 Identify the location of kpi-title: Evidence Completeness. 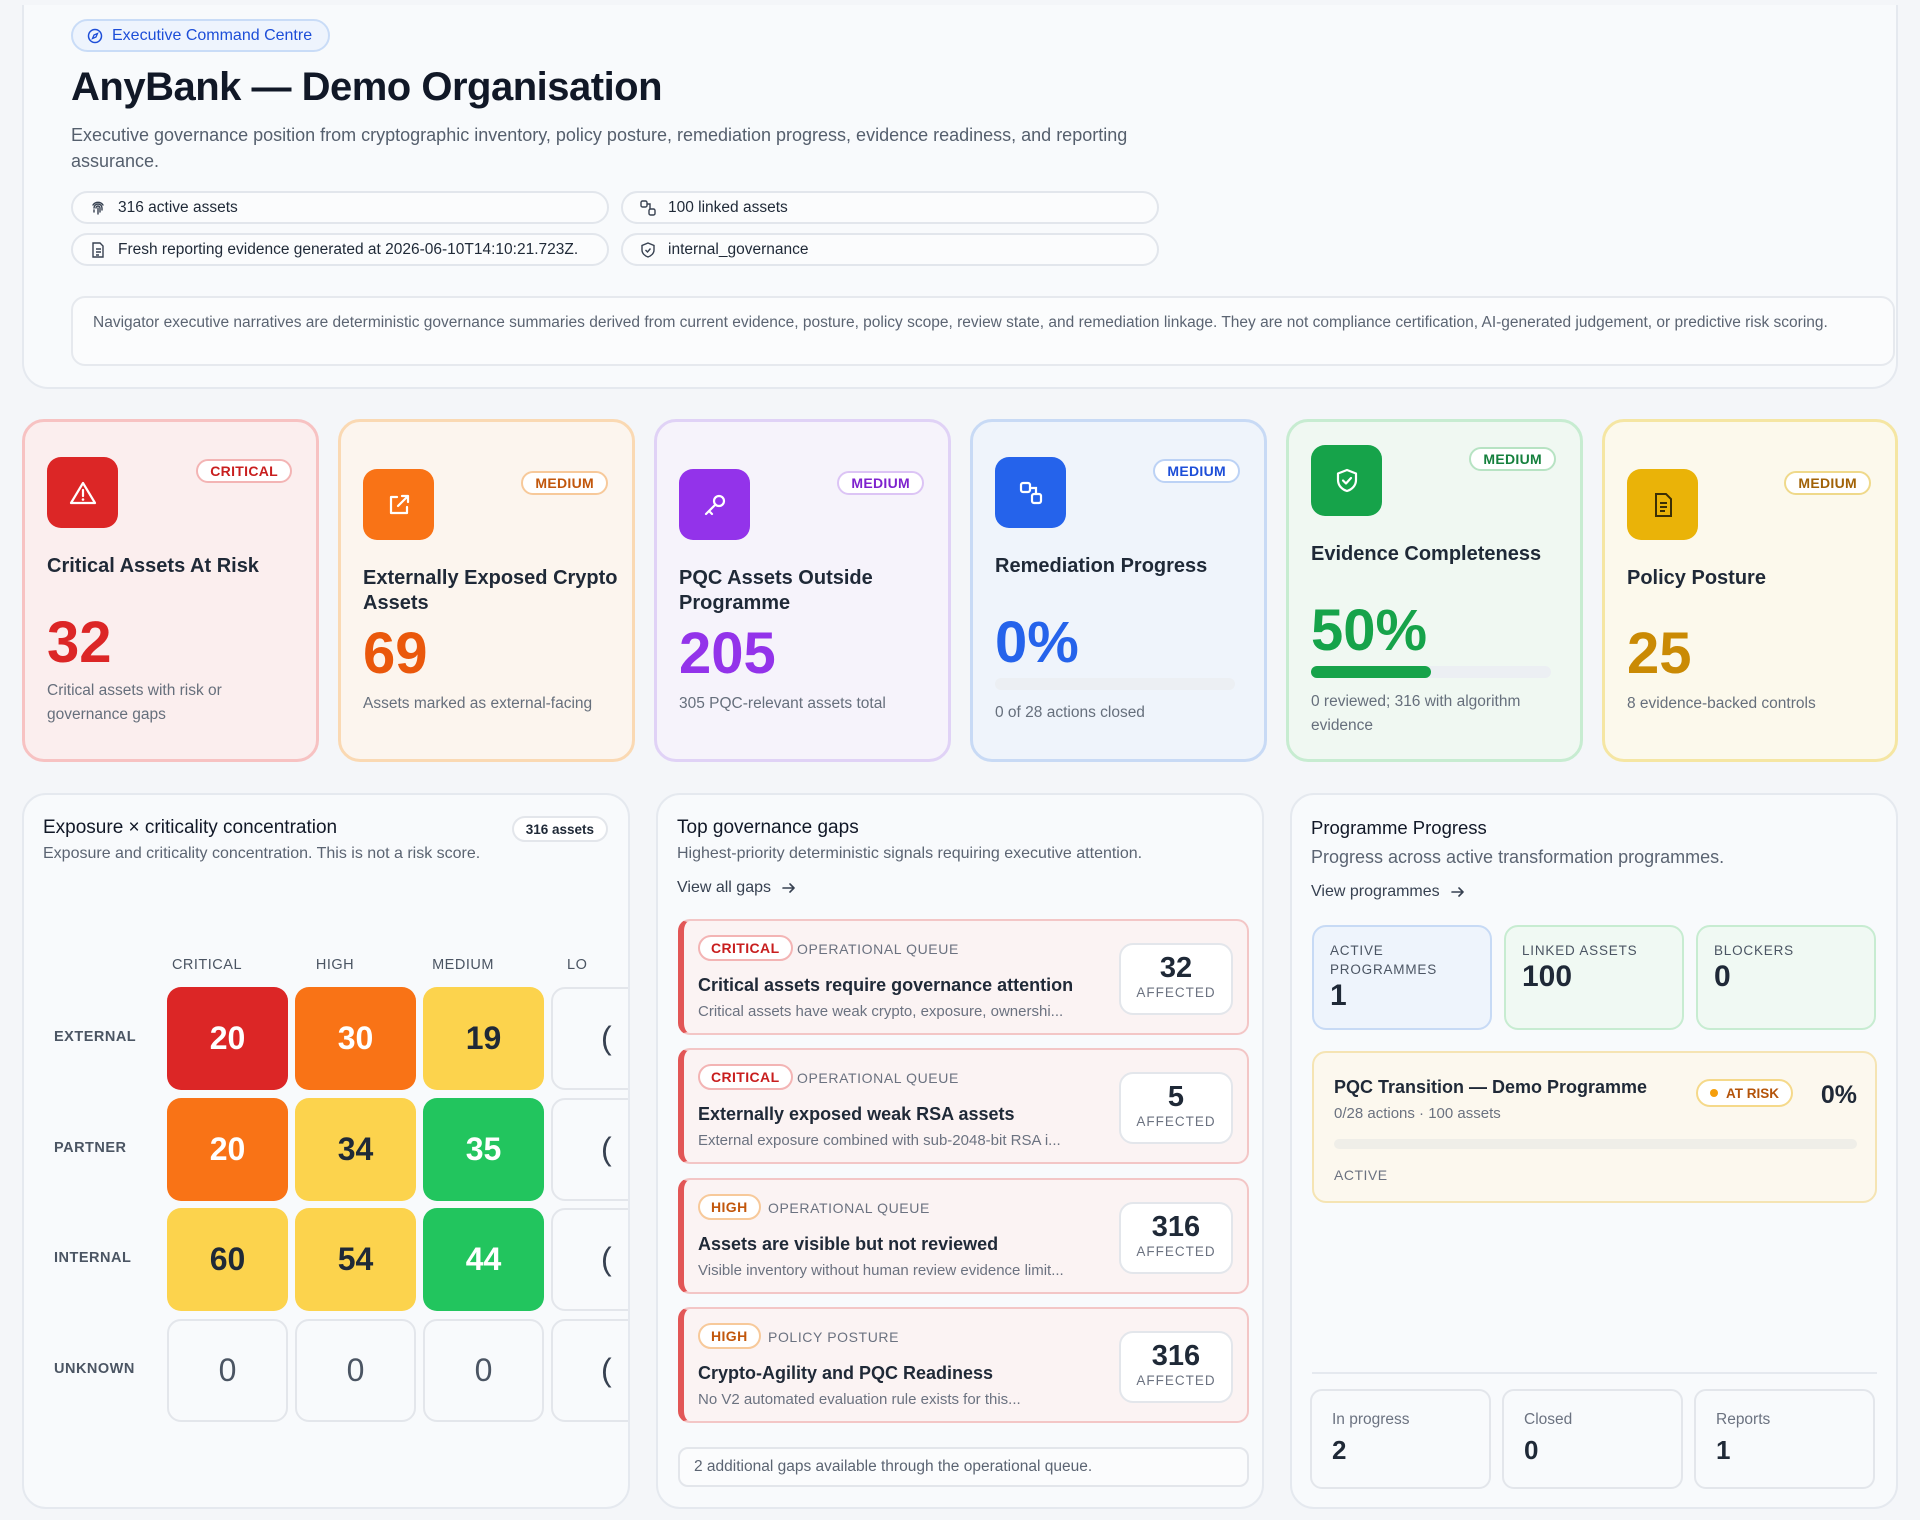
(1426, 554).